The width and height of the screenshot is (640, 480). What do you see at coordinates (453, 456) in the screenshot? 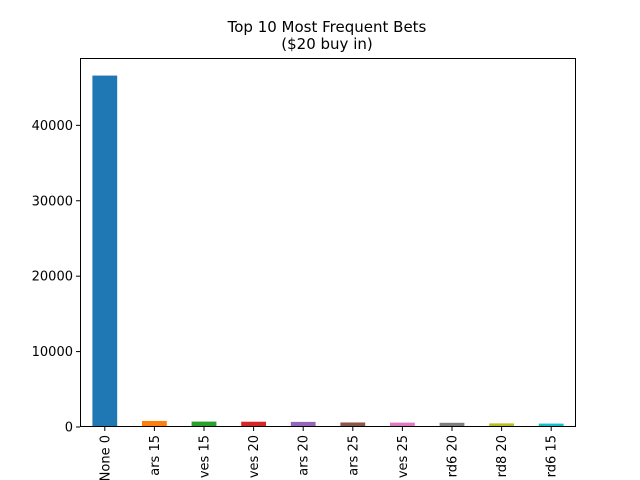
I see `x-tick-label: rd6 20` at bounding box center [453, 456].